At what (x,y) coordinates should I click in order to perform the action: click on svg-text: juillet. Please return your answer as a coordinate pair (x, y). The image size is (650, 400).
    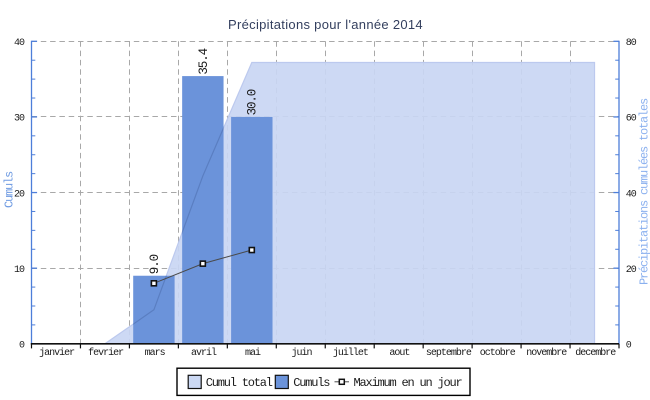
    Looking at the image, I should click on (350, 353).